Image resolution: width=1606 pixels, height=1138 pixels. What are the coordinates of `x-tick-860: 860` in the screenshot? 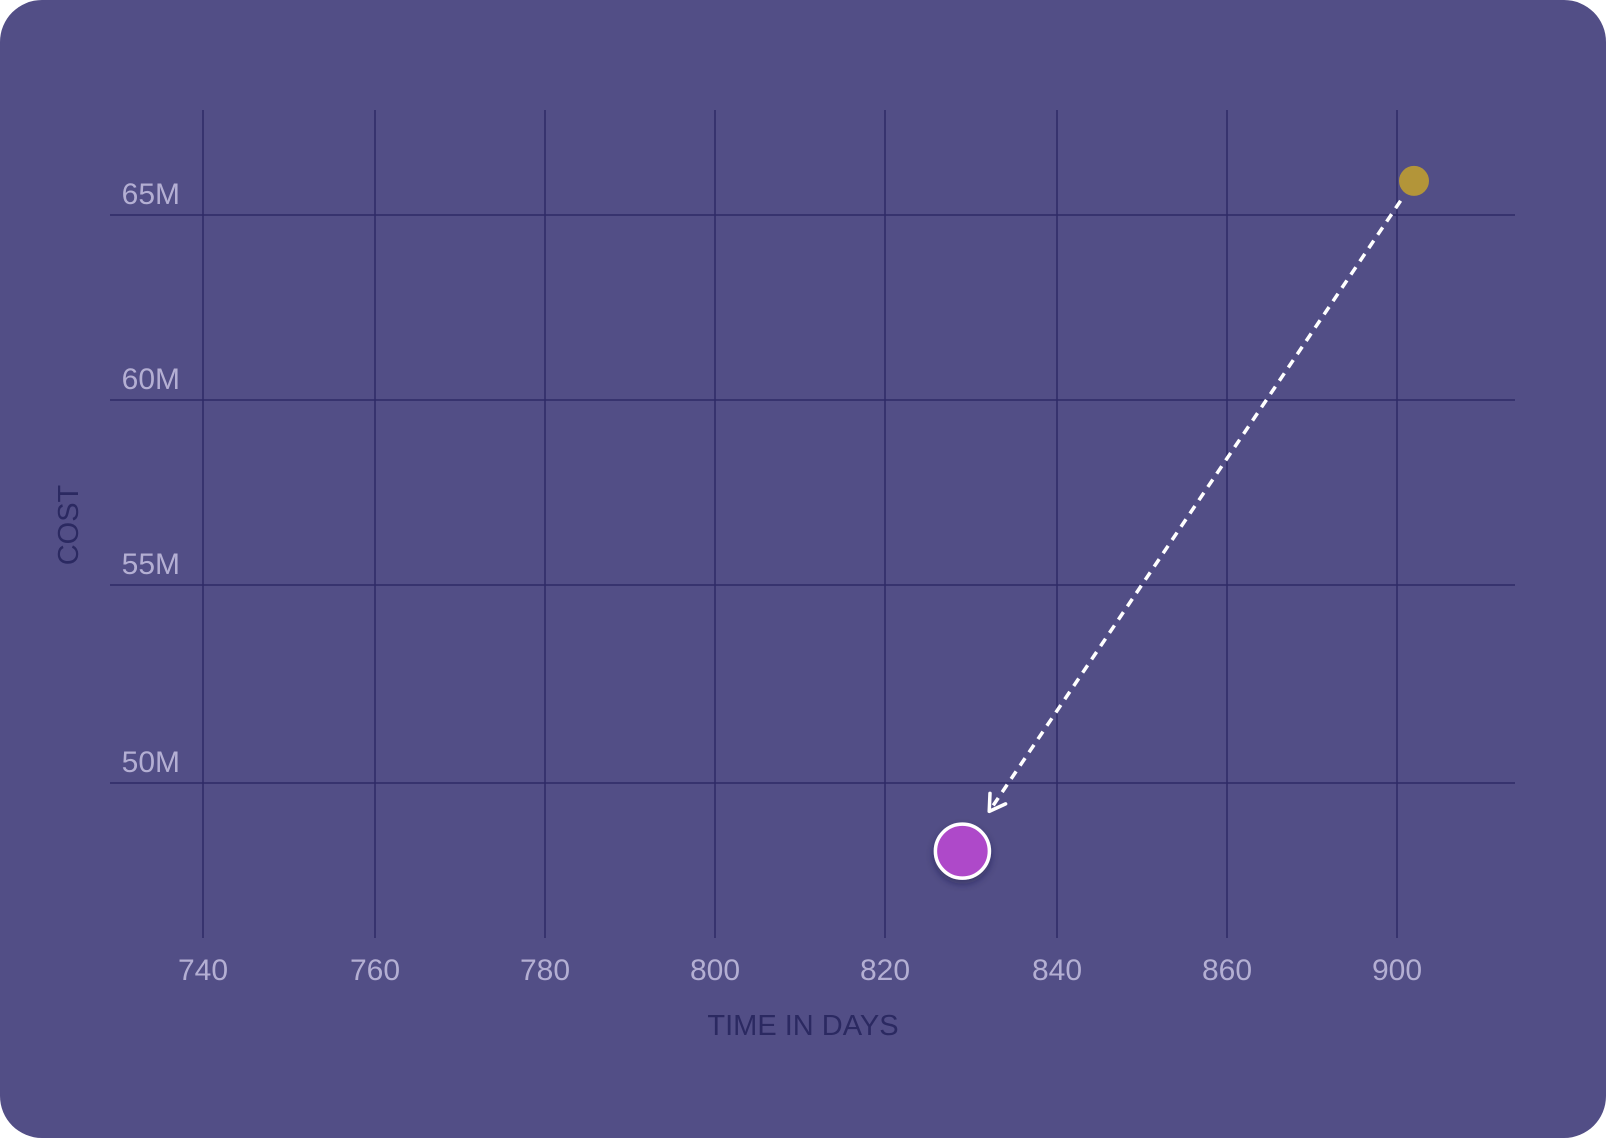 It's located at (1227, 970).